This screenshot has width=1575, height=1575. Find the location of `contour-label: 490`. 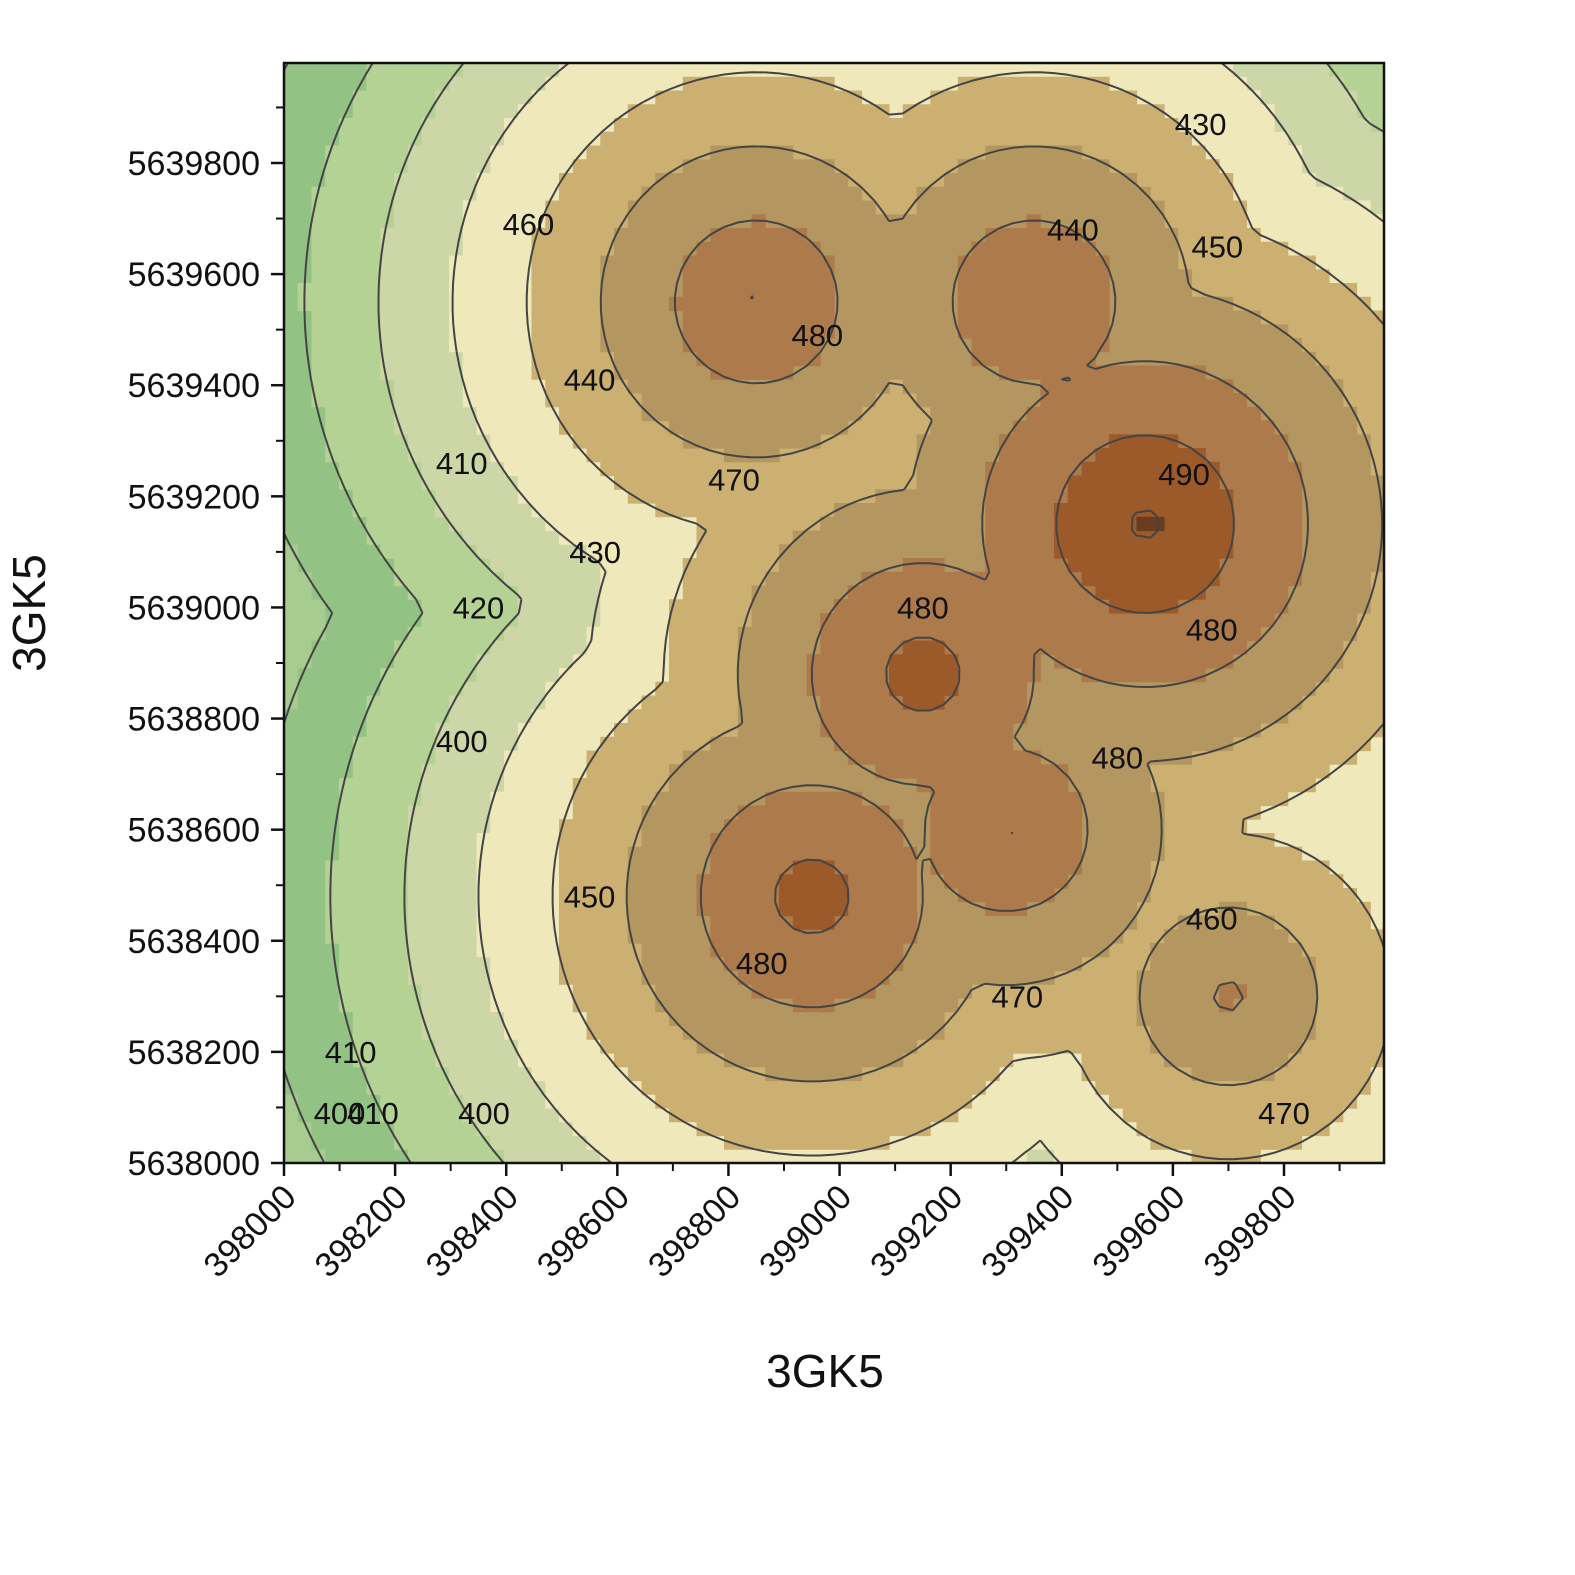

contour-label: 490 is located at coordinates (1184, 474).